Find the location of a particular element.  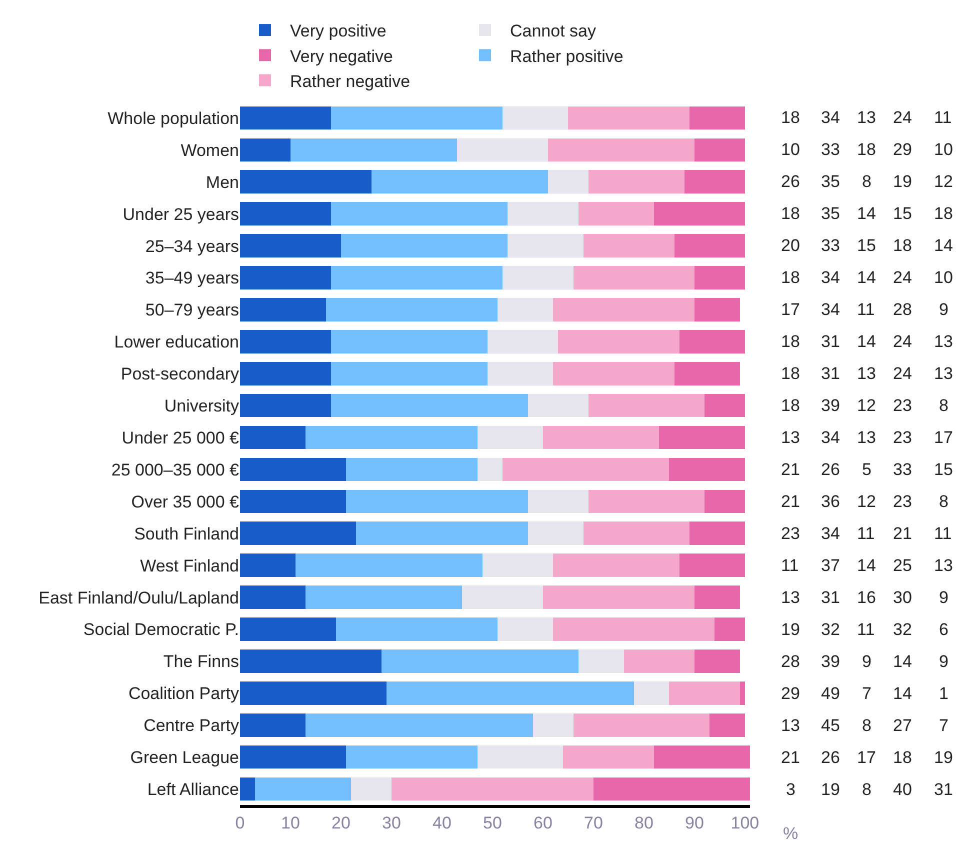

y-tick-label: 35–49 years is located at coordinates (192, 278).